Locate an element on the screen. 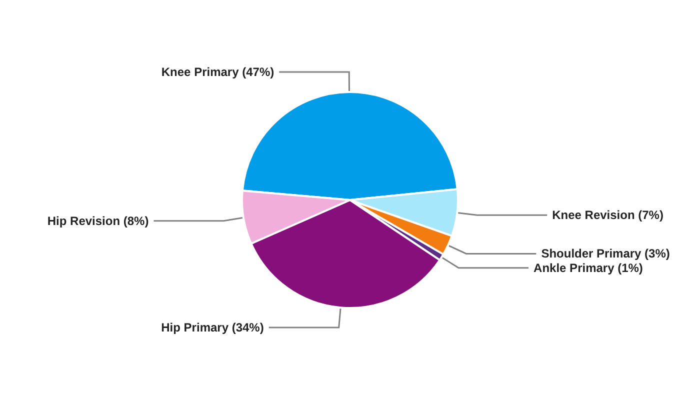 The height and width of the screenshot is (400, 700). slice-label: Hip Revision (8%) is located at coordinates (98, 221).